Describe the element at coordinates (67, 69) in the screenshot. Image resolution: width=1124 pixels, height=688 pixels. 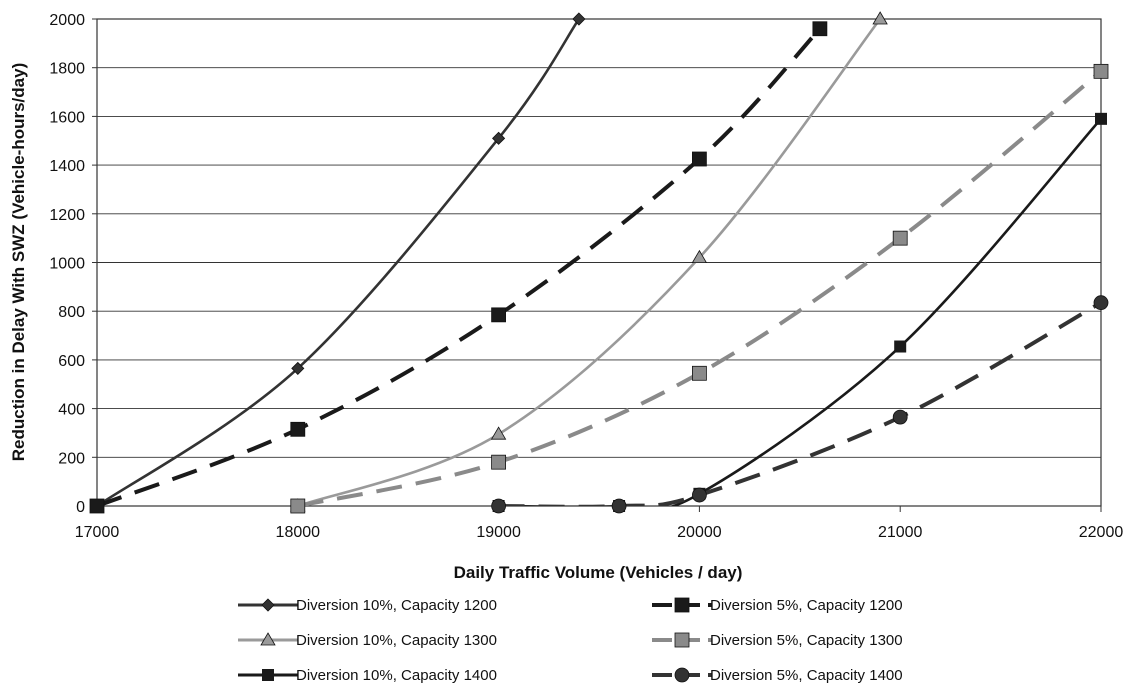
I see `y-tick-label: 1800` at that location.